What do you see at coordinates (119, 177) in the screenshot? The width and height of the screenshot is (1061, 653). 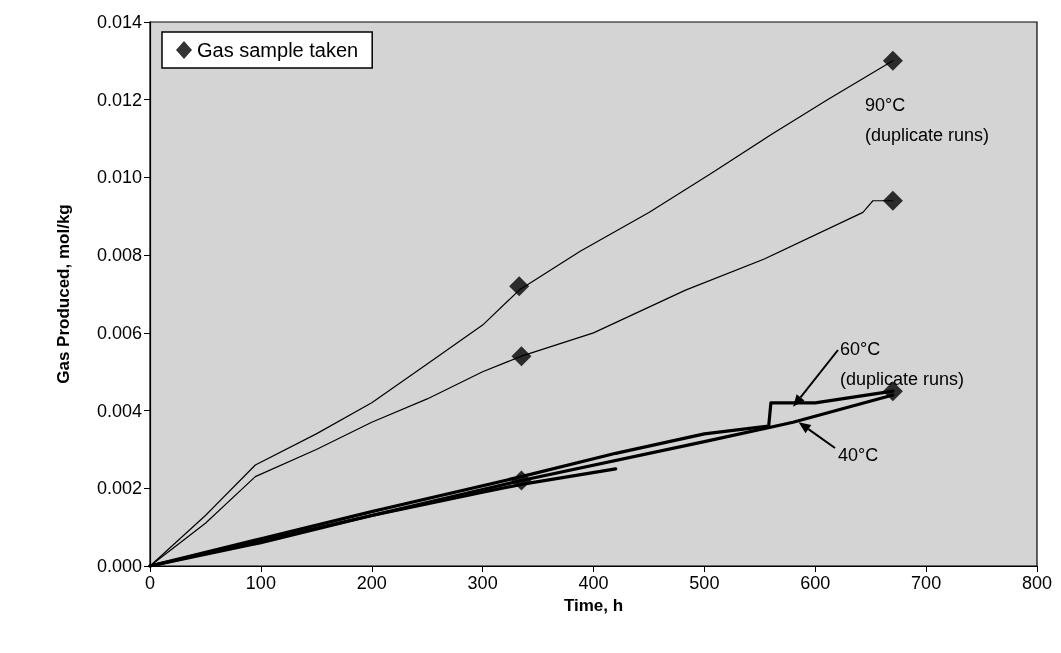 I see `y-tick-label: 0.010` at bounding box center [119, 177].